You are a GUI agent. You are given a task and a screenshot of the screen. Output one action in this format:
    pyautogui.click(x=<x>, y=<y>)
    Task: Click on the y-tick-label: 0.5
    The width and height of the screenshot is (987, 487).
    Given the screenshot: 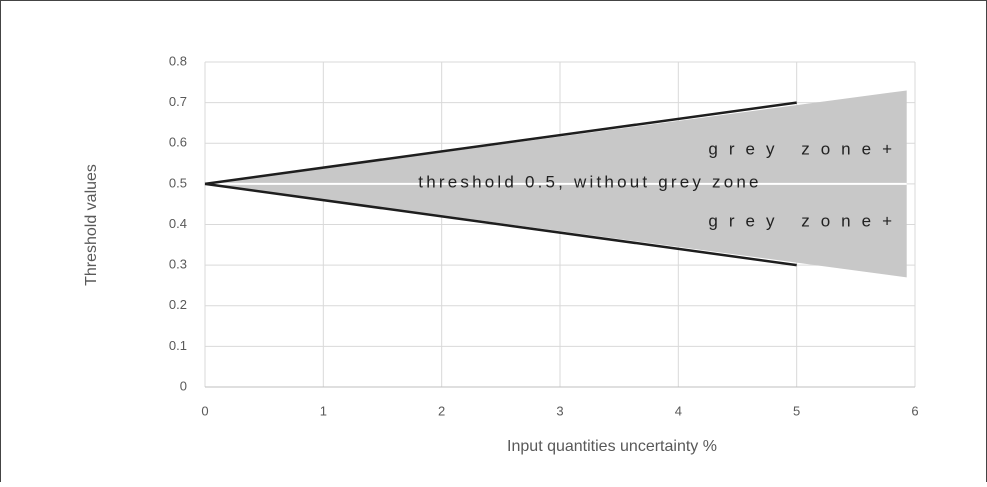 What is the action you would take?
    pyautogui.click(x=178, y=182)
    